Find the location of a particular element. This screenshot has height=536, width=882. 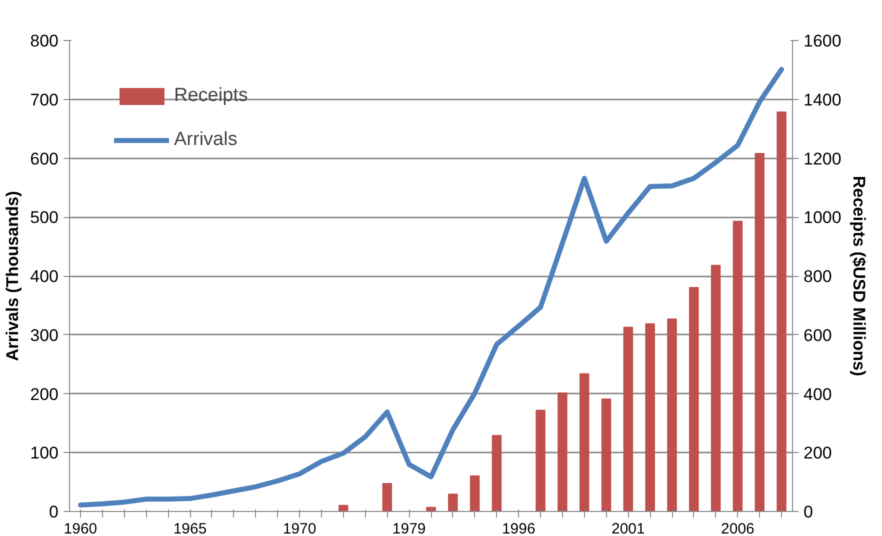

y-tick-label: 800 is located at coordinates (44, 41).